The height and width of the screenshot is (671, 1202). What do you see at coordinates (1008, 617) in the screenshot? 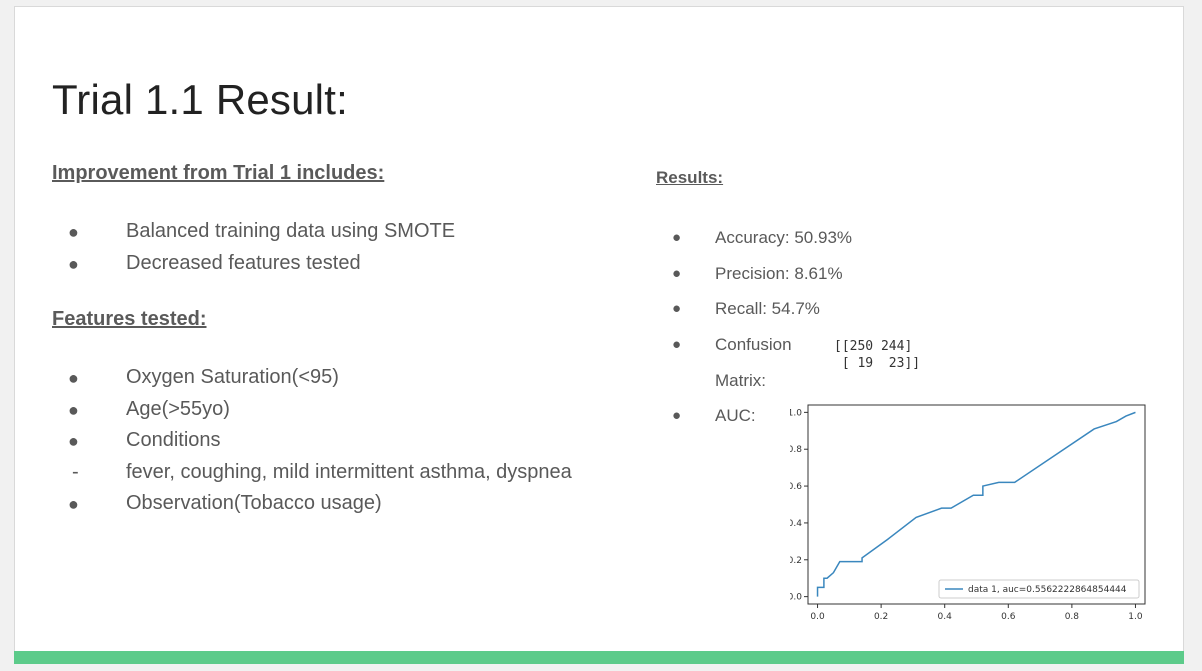
I see `x-tick-label: 0.6` at bounding box center [1008, 617].